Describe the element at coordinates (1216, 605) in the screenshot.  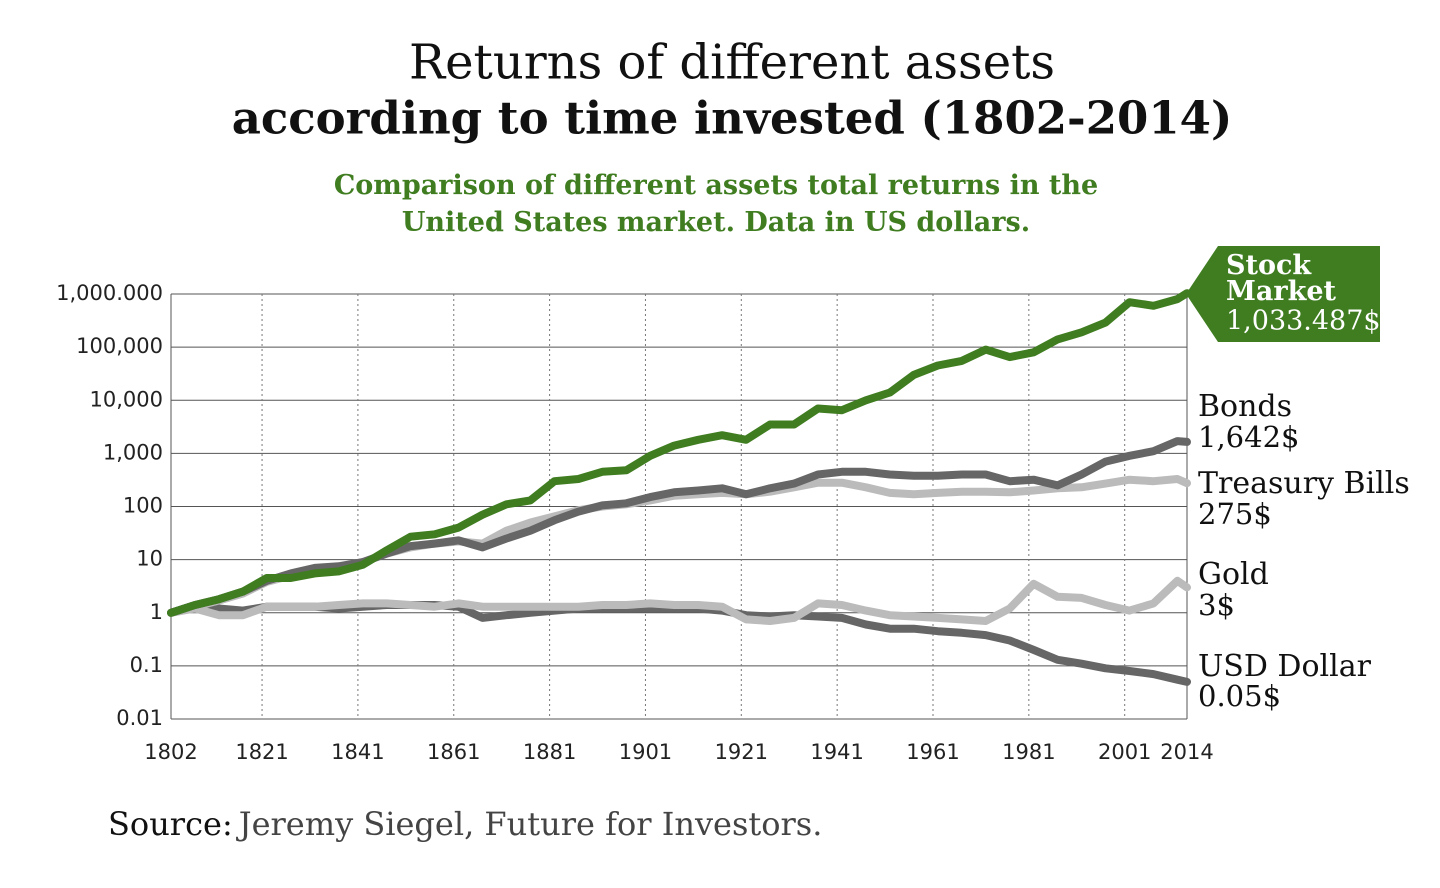
I see `value-label: 3$` at that location.